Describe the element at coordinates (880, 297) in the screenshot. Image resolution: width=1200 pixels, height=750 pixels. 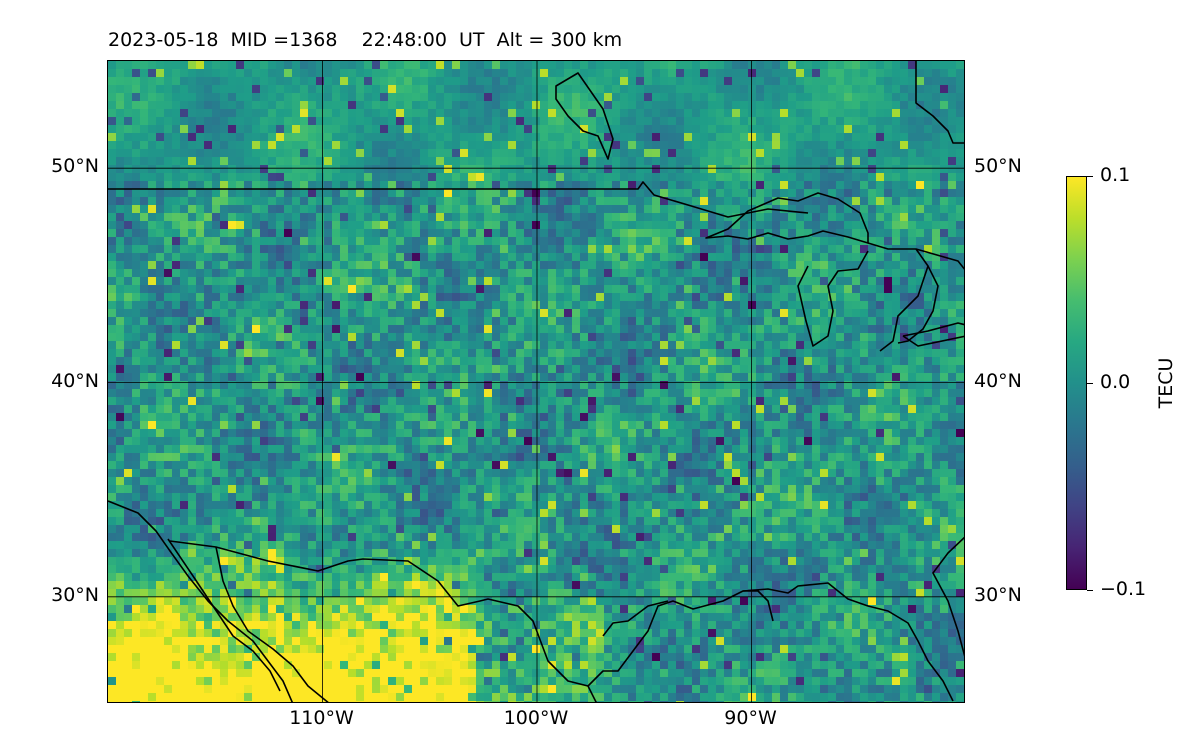
I see `lake-michigan-huron` at that location.